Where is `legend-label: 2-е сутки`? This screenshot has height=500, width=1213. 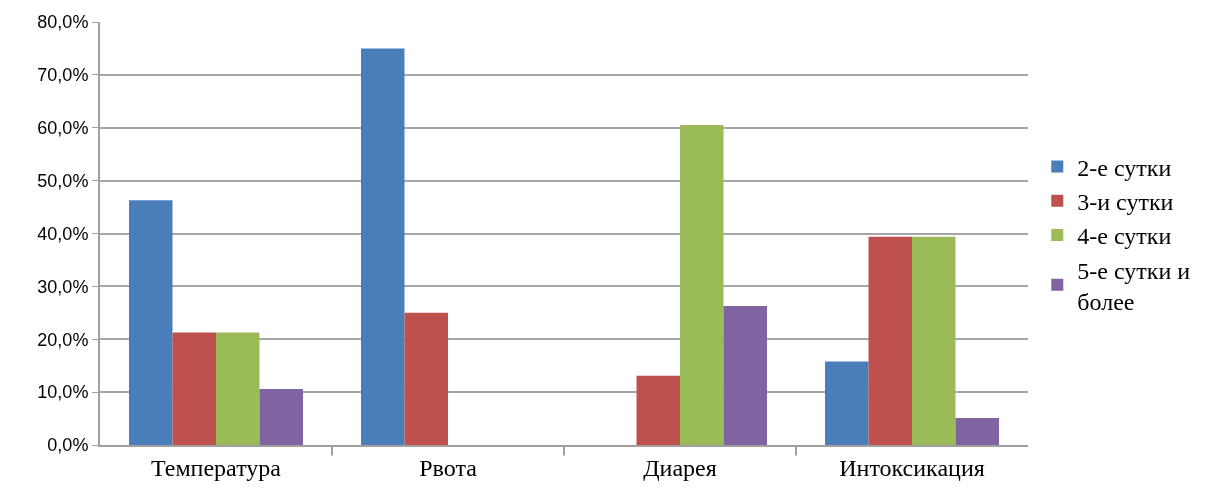
legend-label: 2-е сутки is located at coordinates (1124, 167).